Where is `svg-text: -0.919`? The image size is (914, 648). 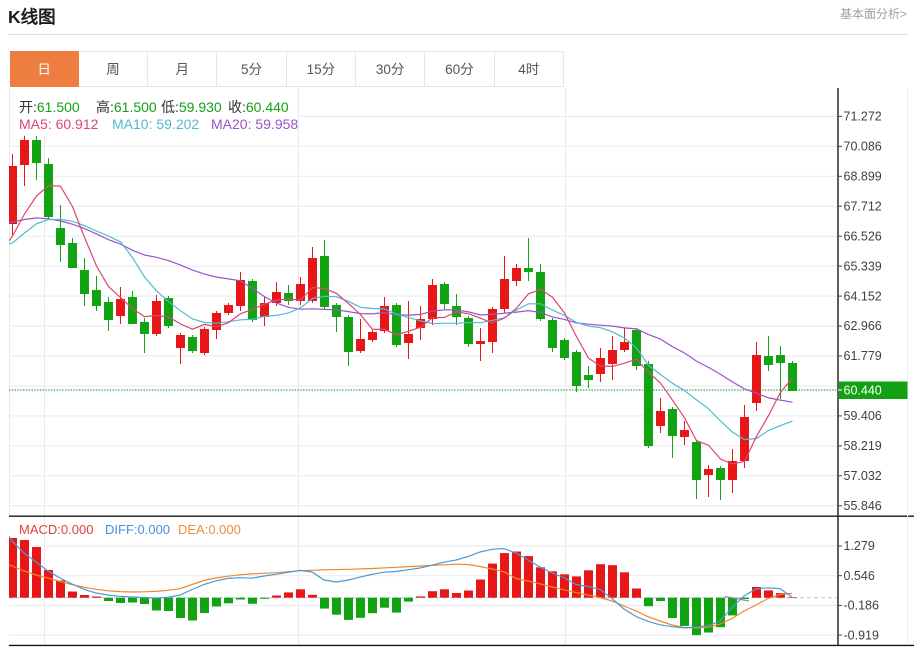 svg-text: -0.919 is located at coordinates (861, 635).